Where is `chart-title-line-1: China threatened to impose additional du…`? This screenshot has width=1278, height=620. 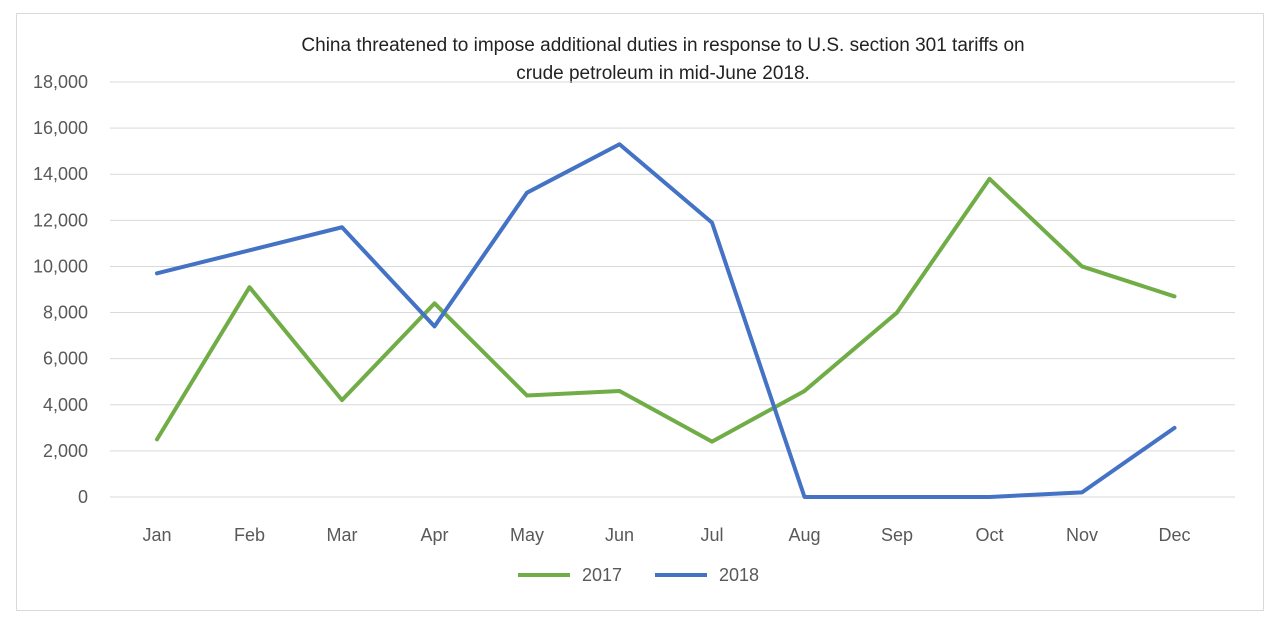 chart-title-line-1: China threatened to impose additional du… is located at coordinates (662, 45).